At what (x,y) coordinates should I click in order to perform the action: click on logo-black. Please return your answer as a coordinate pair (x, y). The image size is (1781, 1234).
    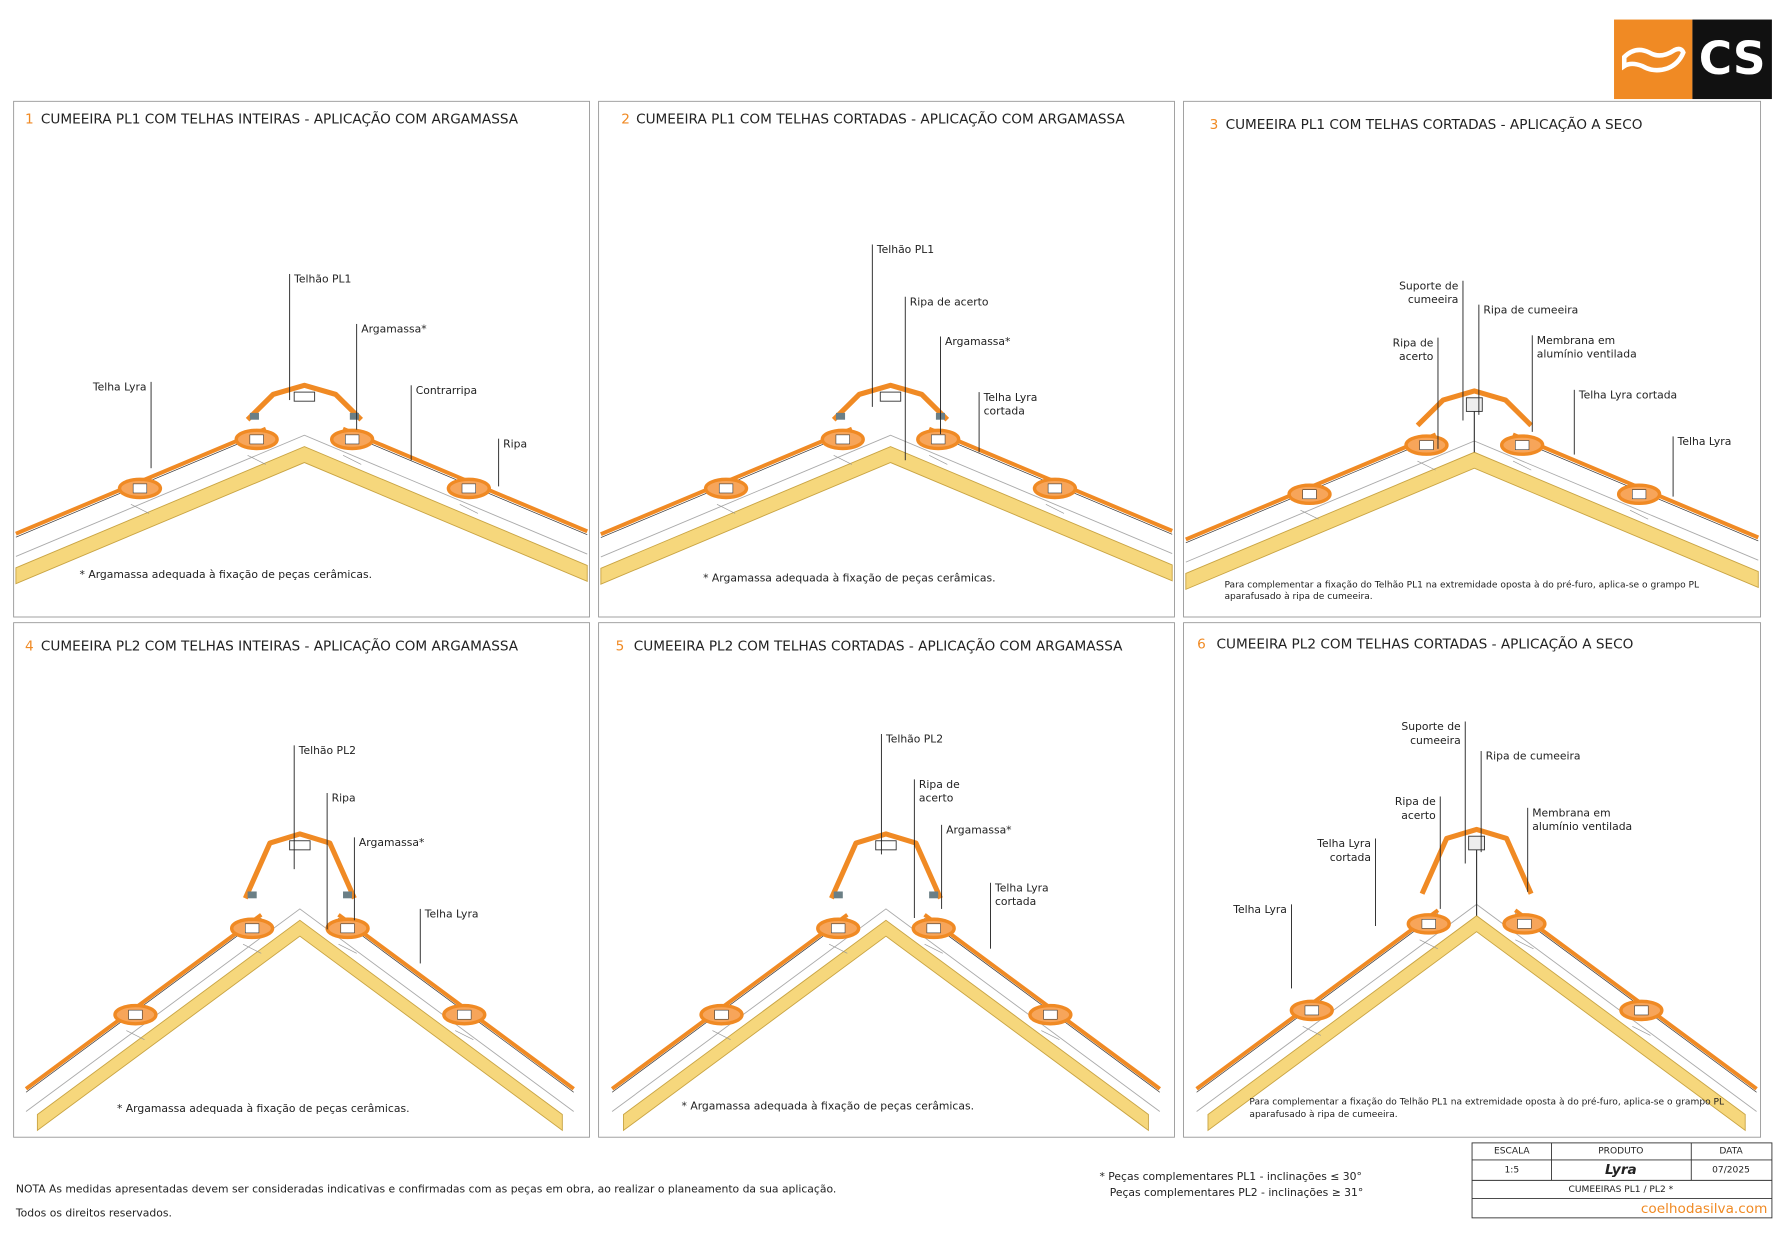
    Looking at the image, I should click on (1732, 59).